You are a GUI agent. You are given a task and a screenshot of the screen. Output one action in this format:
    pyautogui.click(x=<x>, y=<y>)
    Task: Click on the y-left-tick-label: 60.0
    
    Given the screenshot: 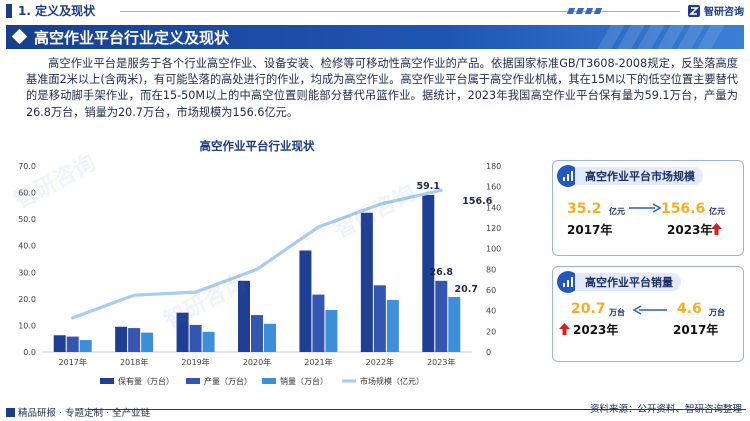 What is the action you would take?
    pyautogui.click(x=27, y=193)
    